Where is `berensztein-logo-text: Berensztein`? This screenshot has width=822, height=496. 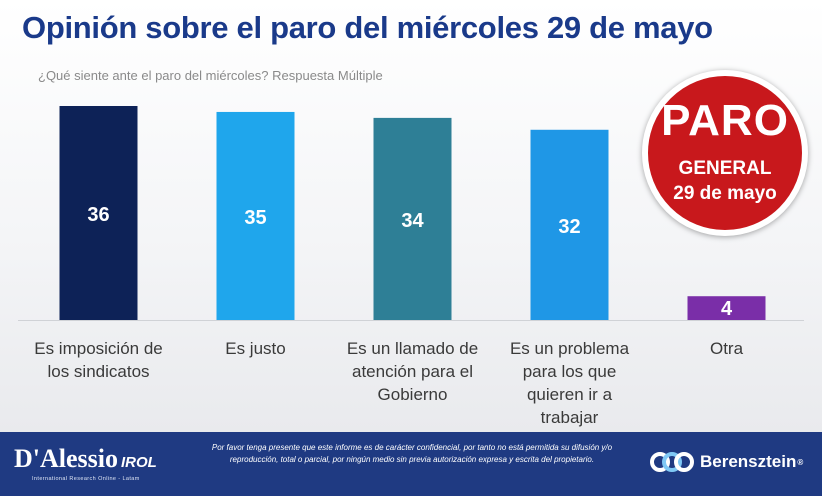 berensztein-logo-text: Berensztein is located at coordinates (748, 461).